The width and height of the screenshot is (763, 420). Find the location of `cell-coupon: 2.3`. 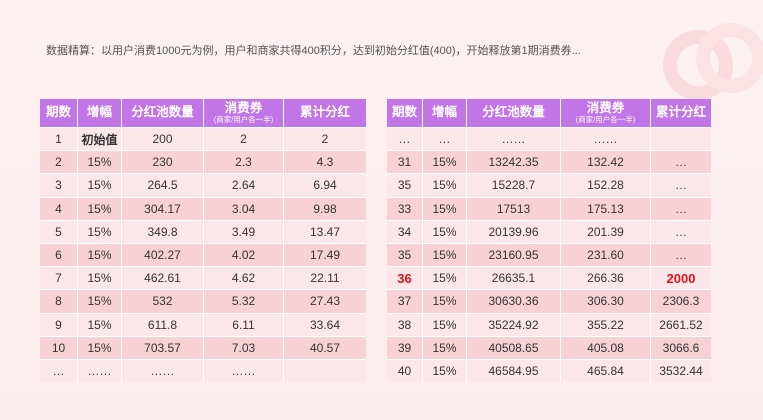

cell-coupon: 2.3 is located at coordinates (244, 162).